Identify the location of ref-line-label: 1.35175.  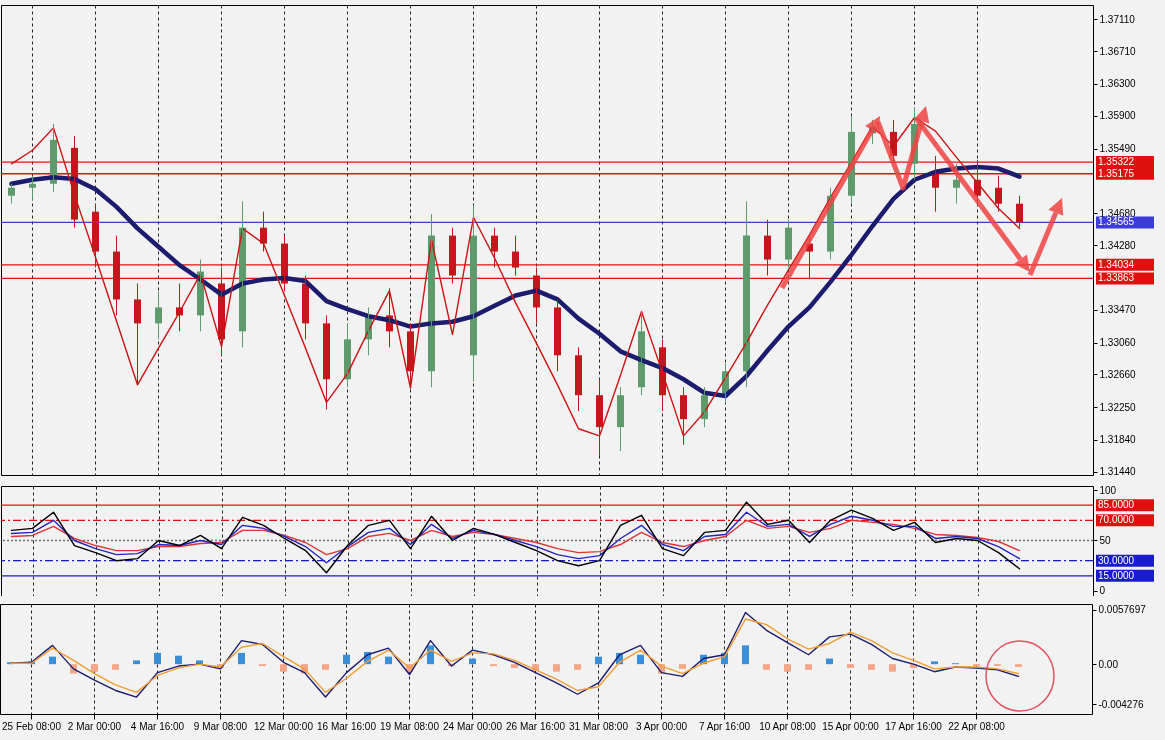
(1116, 173).